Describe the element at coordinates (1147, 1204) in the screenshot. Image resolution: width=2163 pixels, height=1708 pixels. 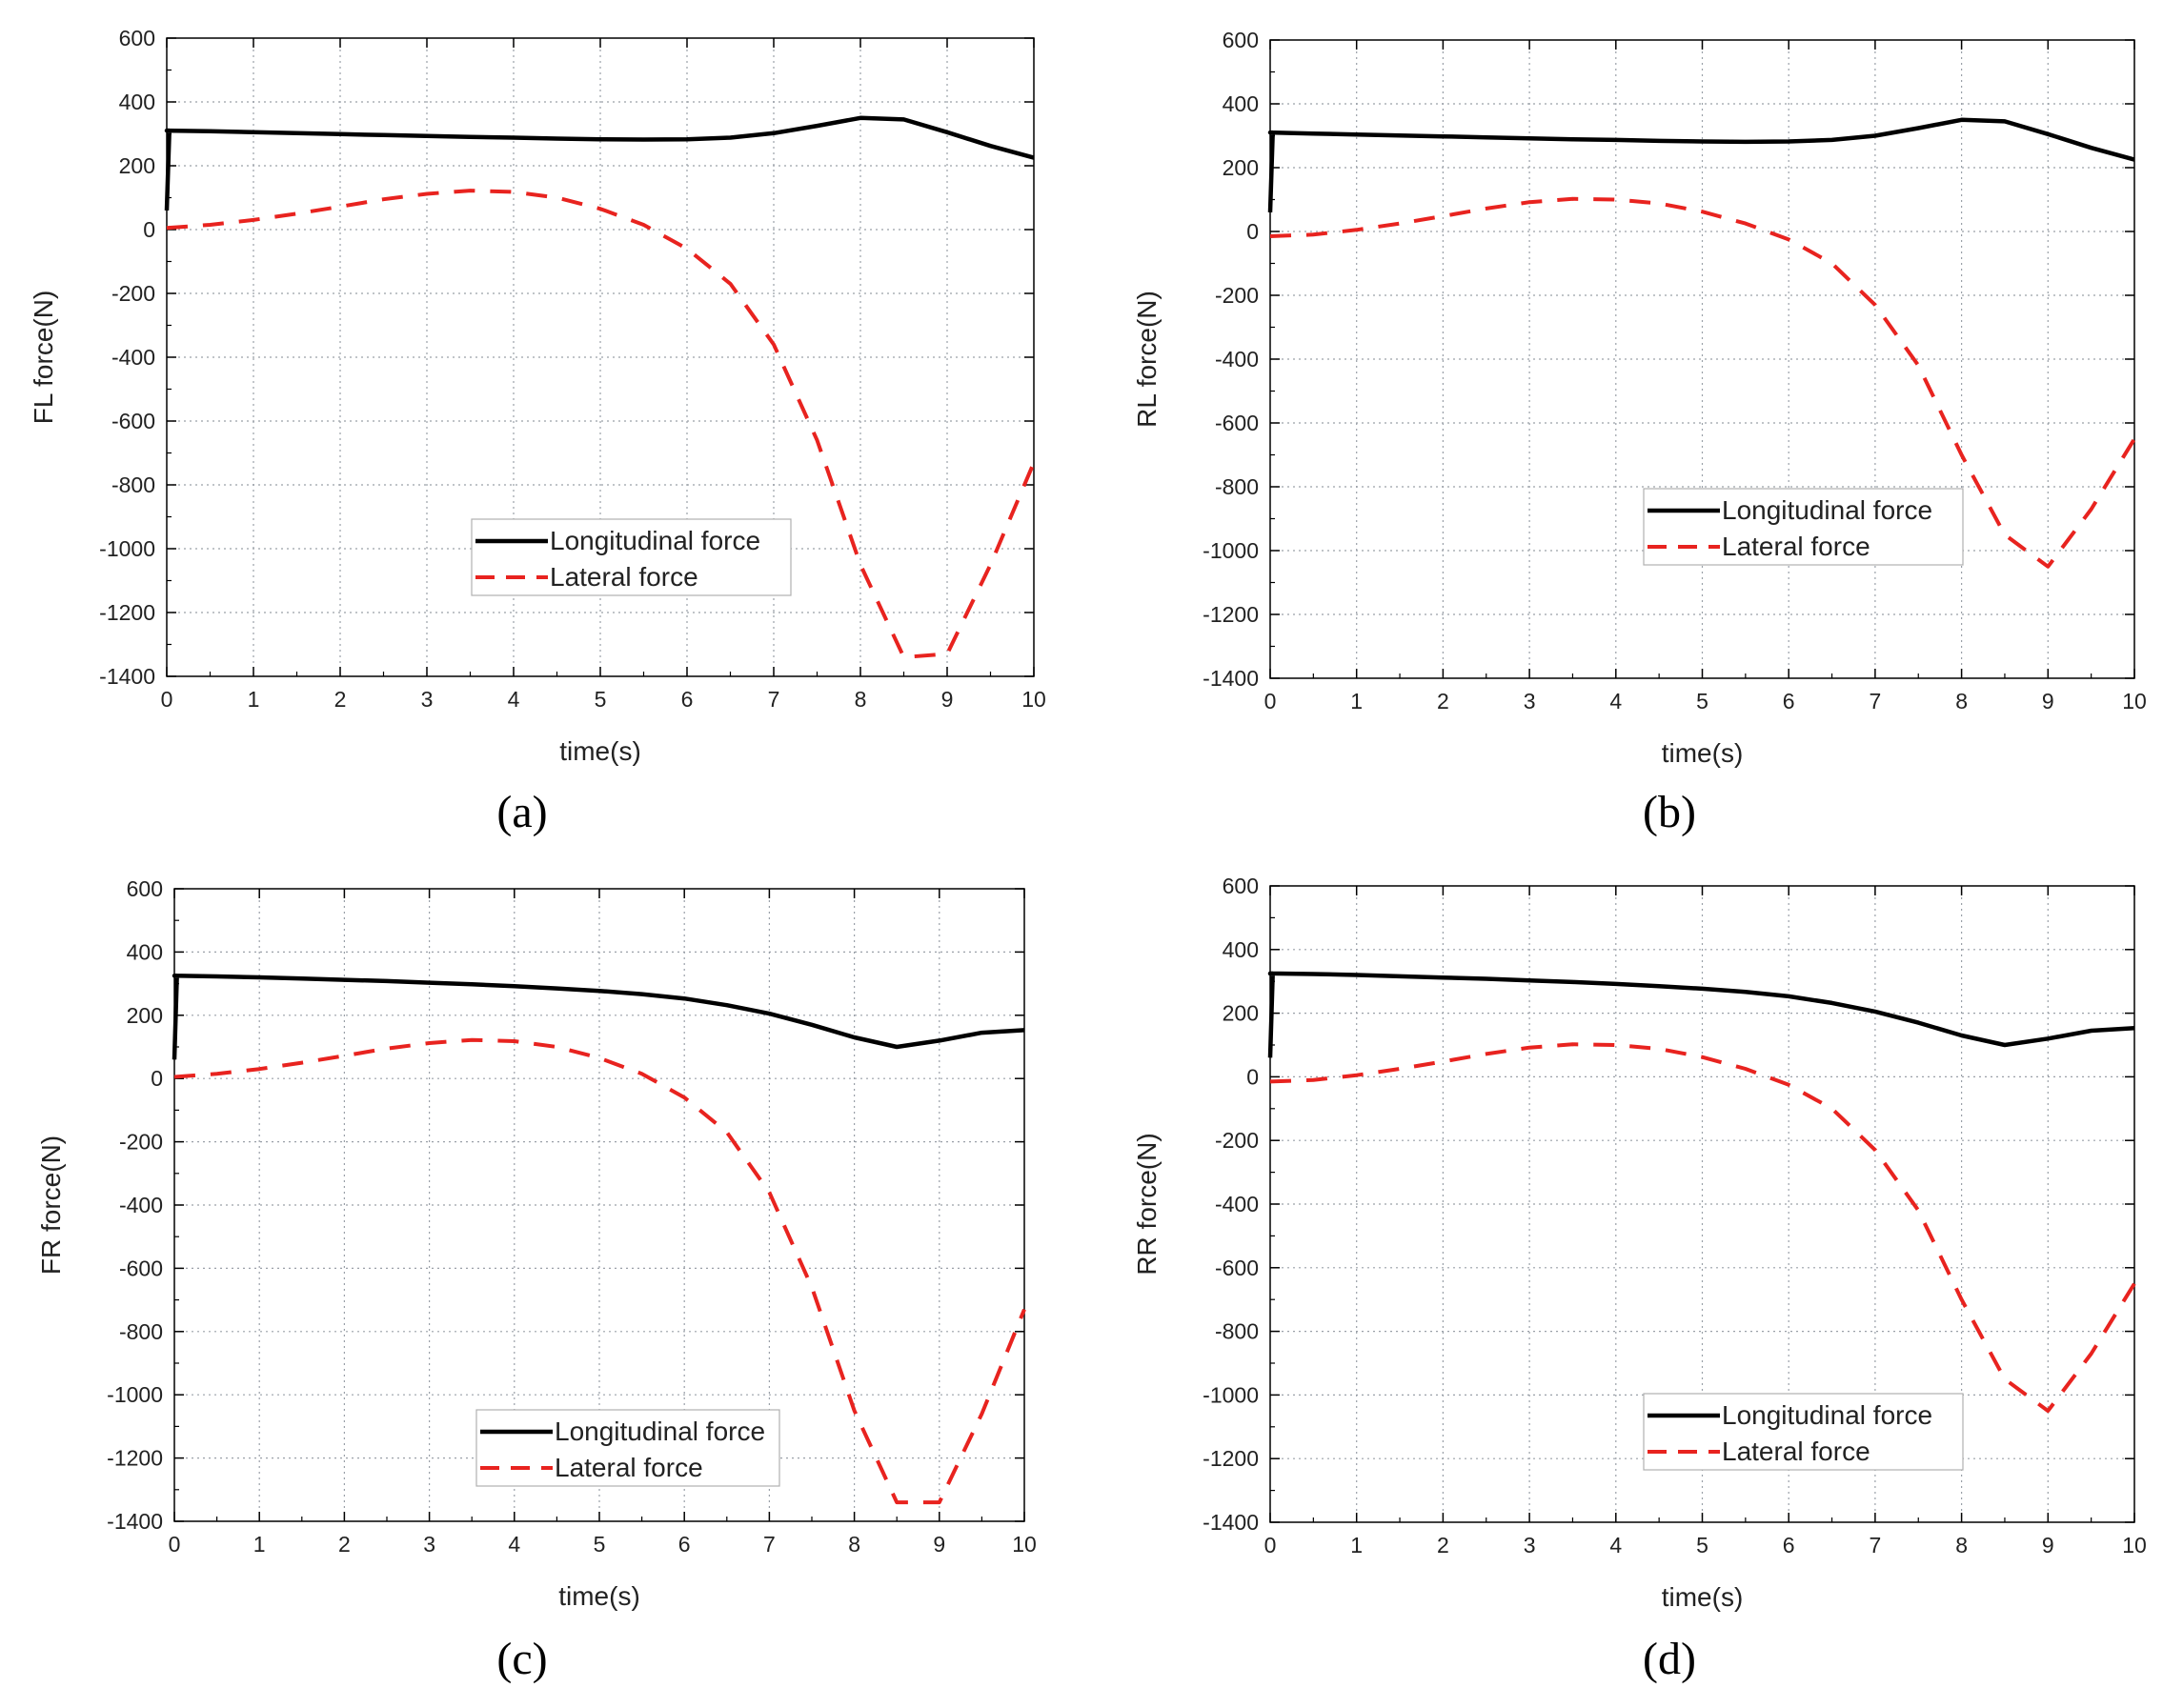
I see `y-axis-label: RR force(N)` at that location.